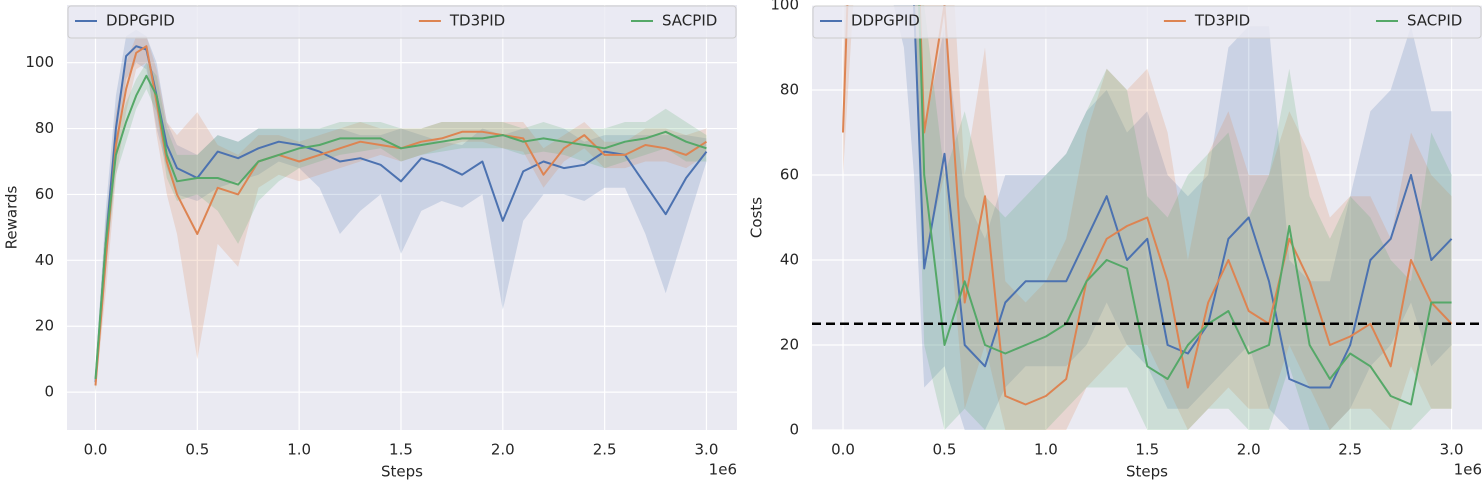 The image size is (1483, 487). Describe the element at coordinates (12, 217) in the screenshot. I see `y-axis-label: Rewards` at that location.